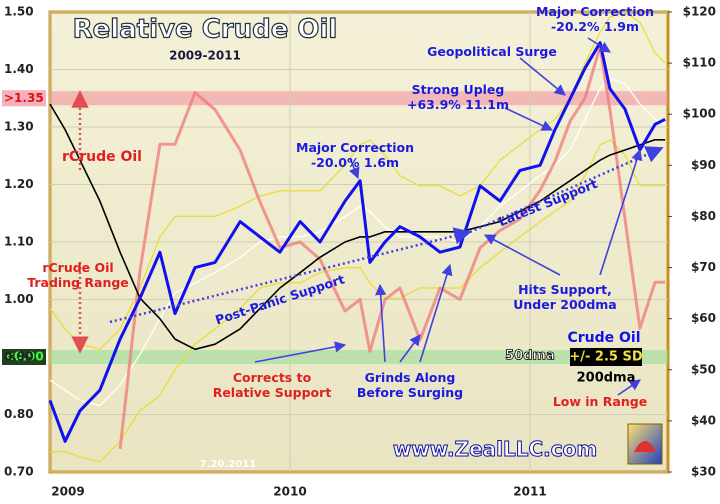 The width and height of the screenshot is (720, 504). What do you see at coordinates (19, 184) in the screenshot?
I see `y-tick-label: 1.20` at bounding box center [19, 184].